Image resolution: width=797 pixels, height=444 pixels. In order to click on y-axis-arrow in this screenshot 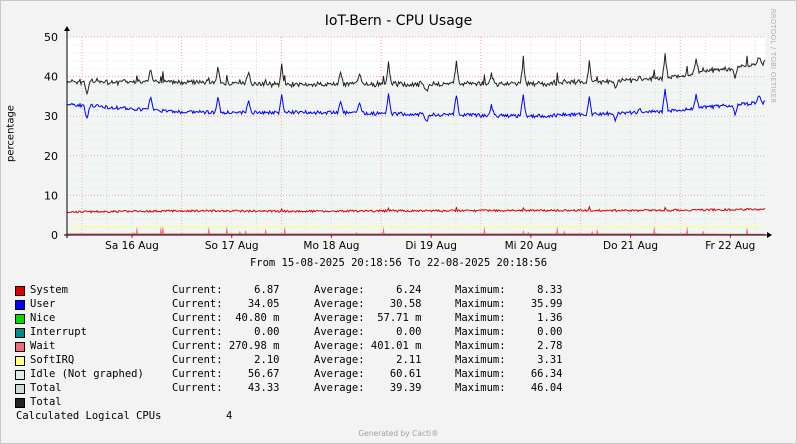, I will do `click(67, 28)`.